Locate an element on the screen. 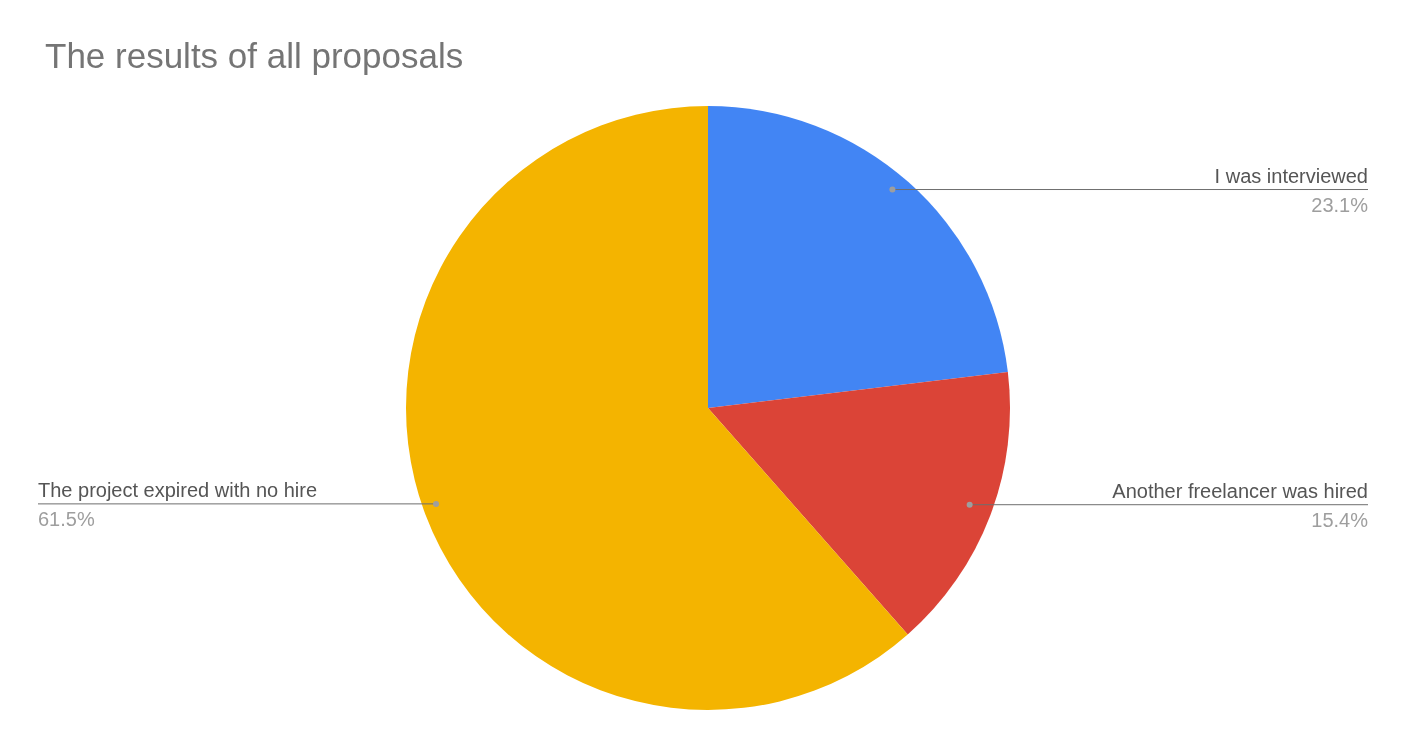 Image resolution: width=1406 pixels, height=742 pixels. slice-label: I was interviewed is located at coordinates (1291, 175).